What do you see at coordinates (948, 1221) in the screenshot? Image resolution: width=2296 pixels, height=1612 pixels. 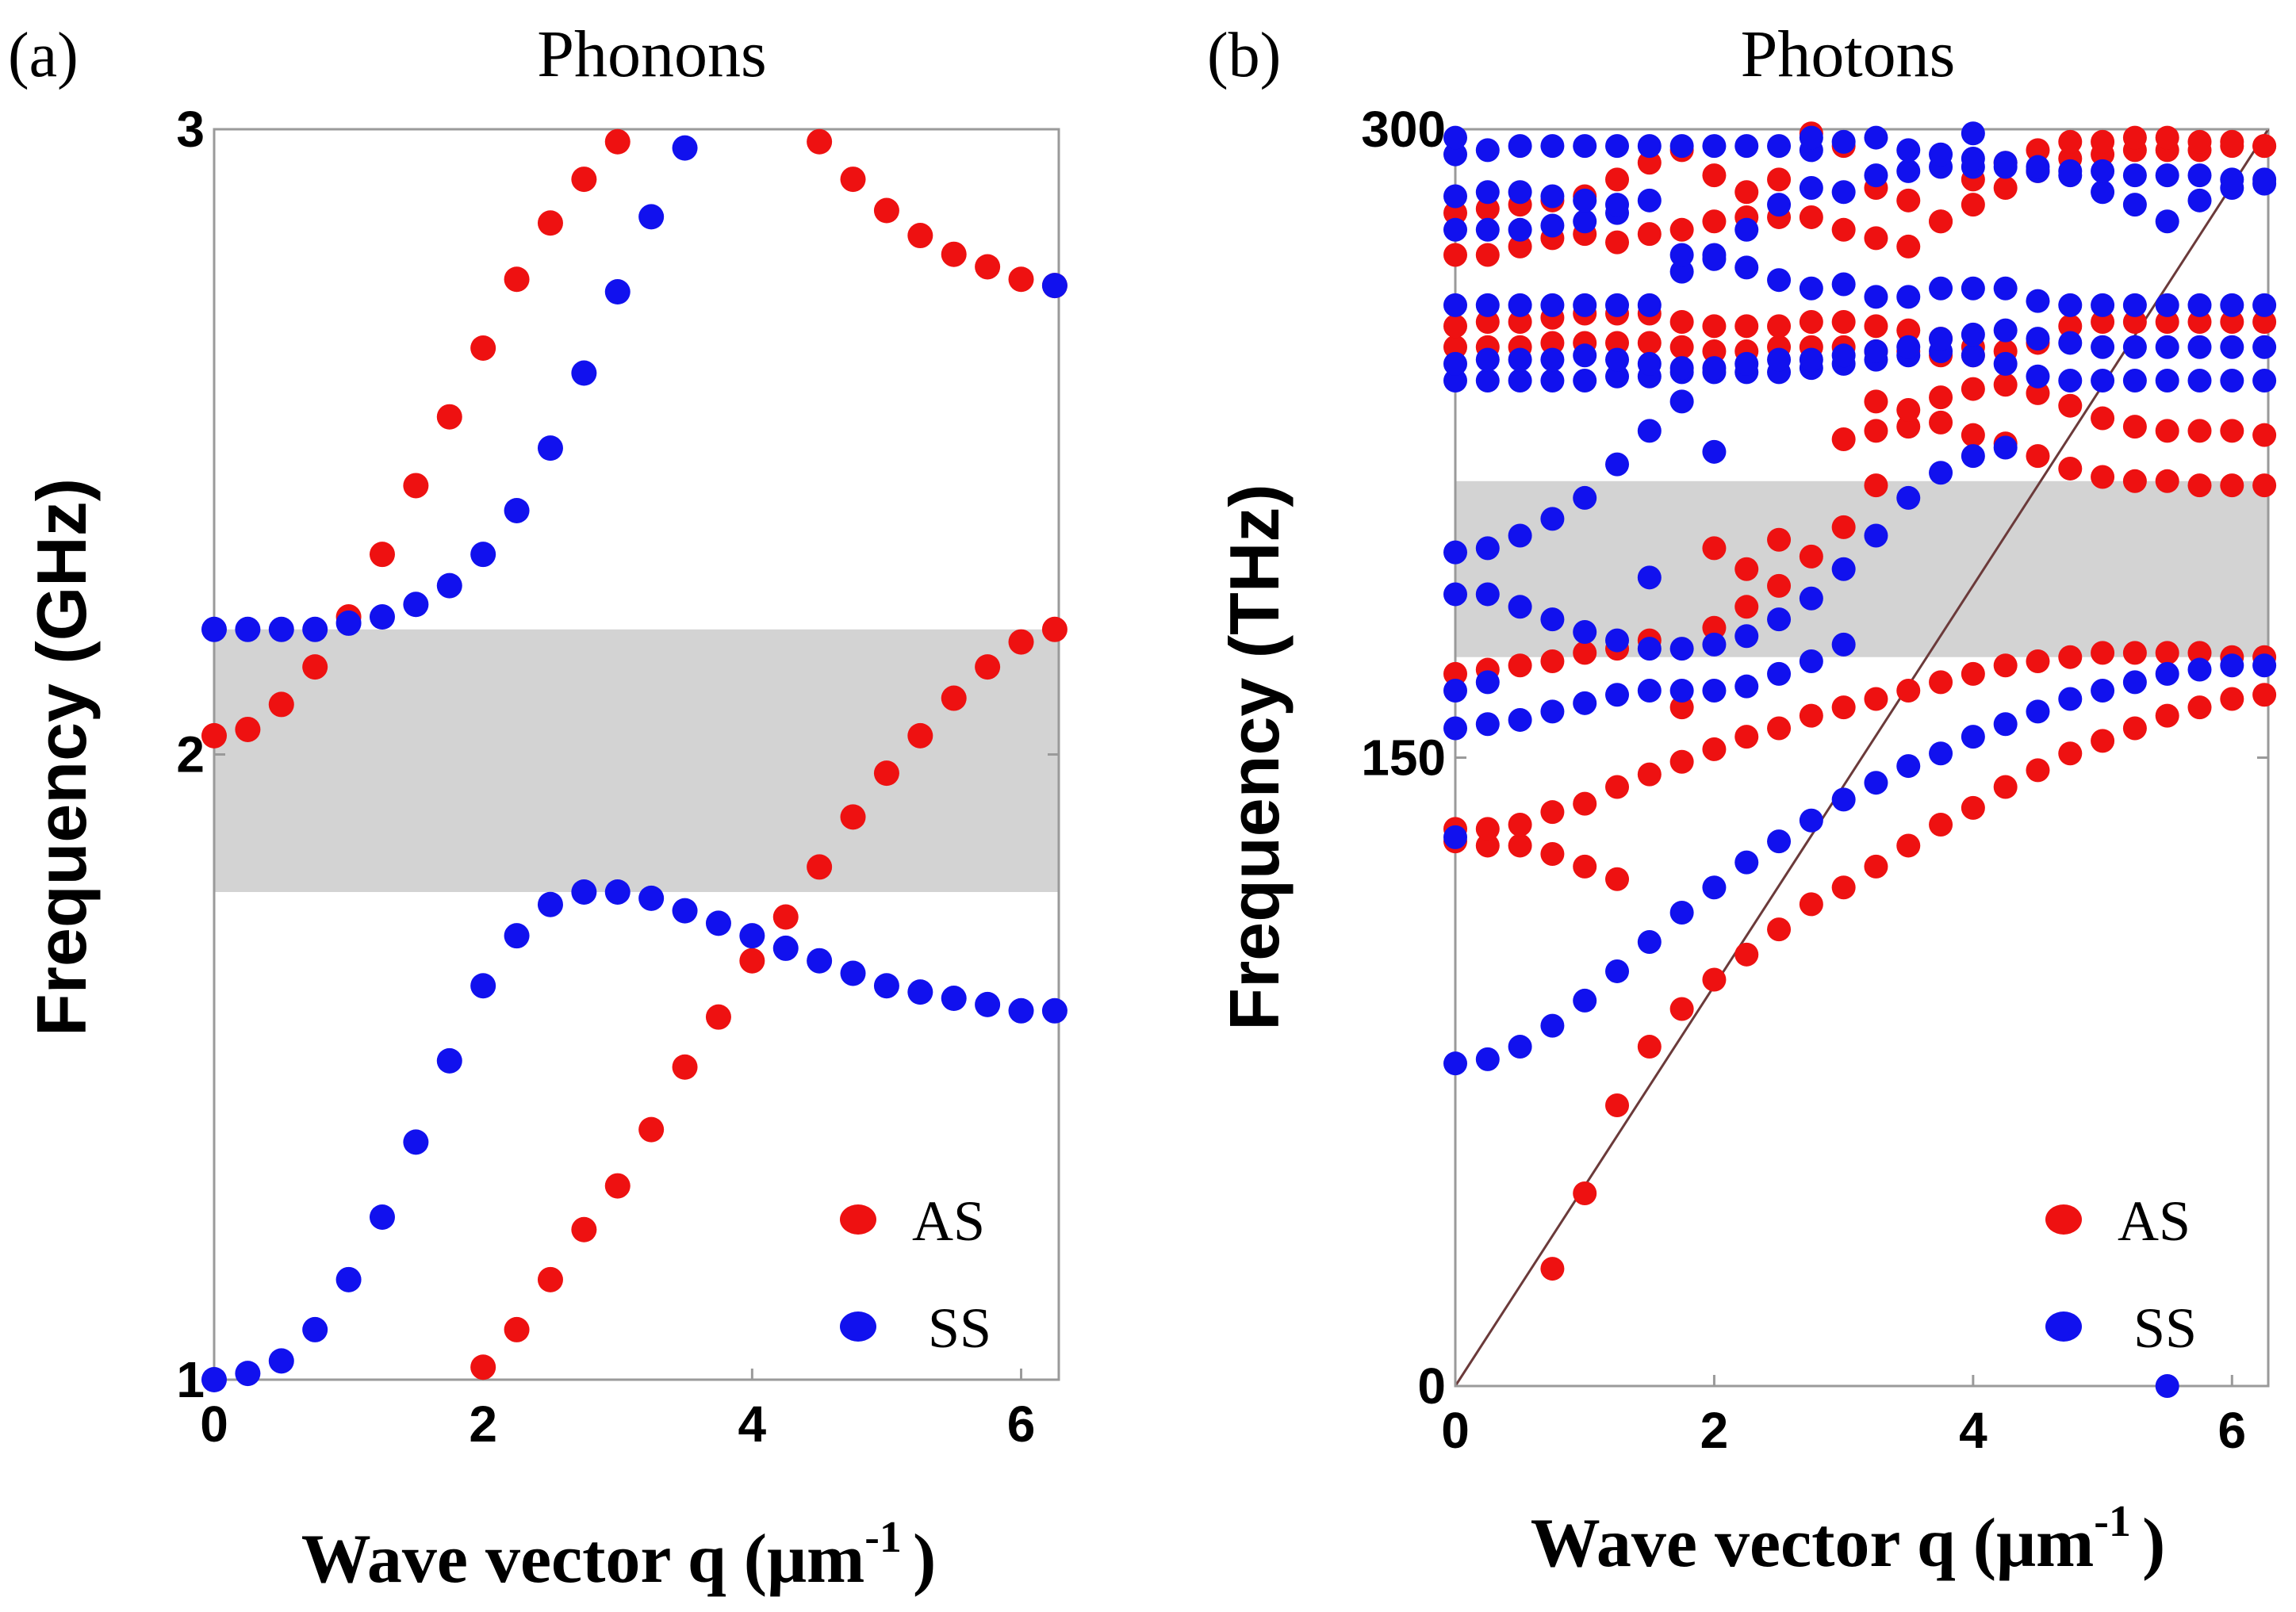 I see `legend-label-as-a: AS` at bounding box center [948, 1221].